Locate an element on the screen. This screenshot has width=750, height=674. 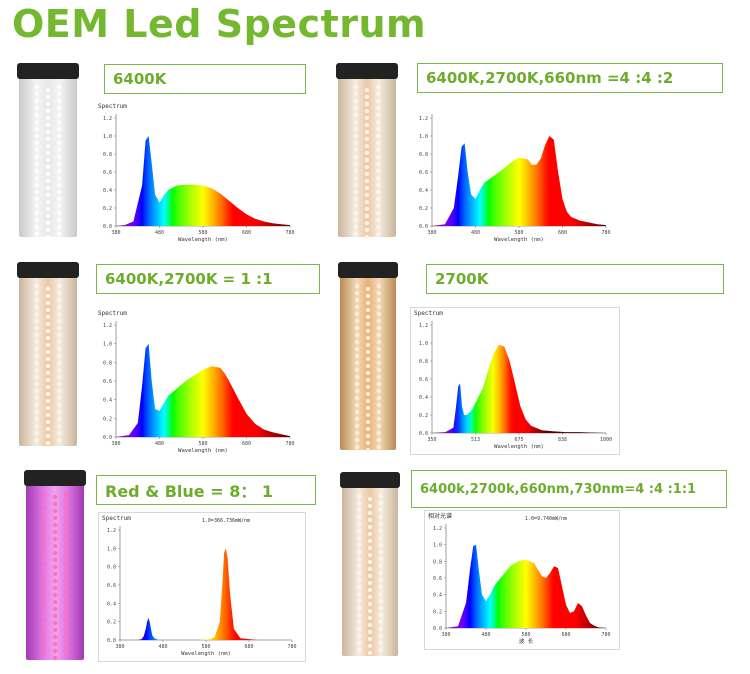
y-tick-label: 0.2 is located at coordinates (111, 623).